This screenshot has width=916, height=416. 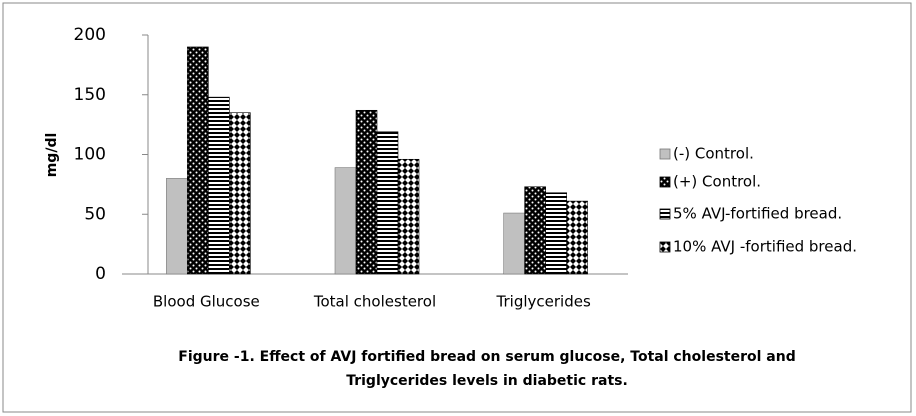 I want to click on y-tick-label: 0, so click(x=100, y=274).